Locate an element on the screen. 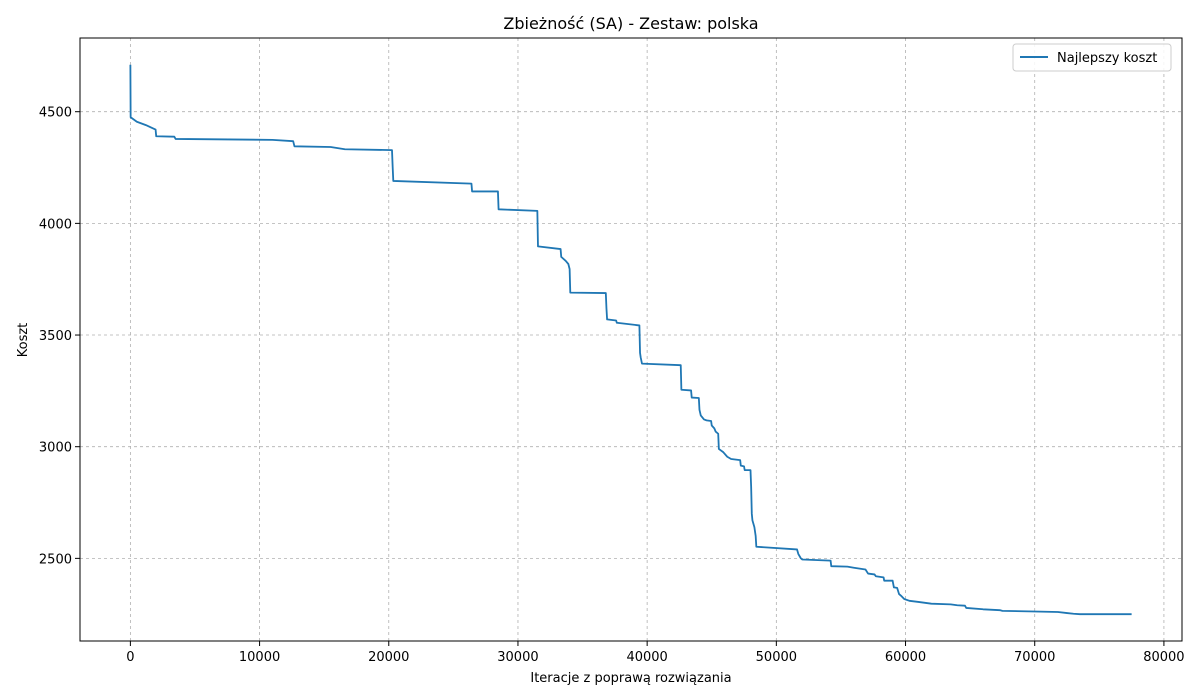 The width and height of the screenshot is (1200, 700). x-tick-label: 50000 is located at coordinates (776, 657).